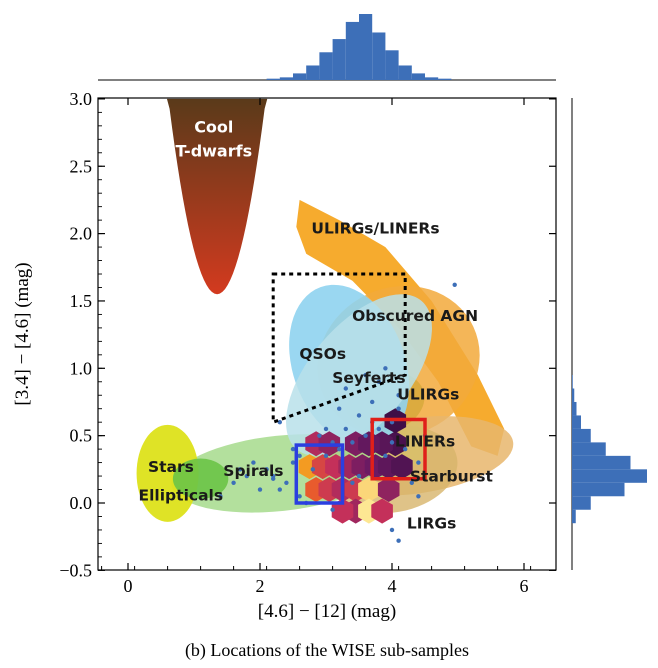 This screenshot has height=668, width=658. I want to click on region-ellipticals, so click(200, 478).